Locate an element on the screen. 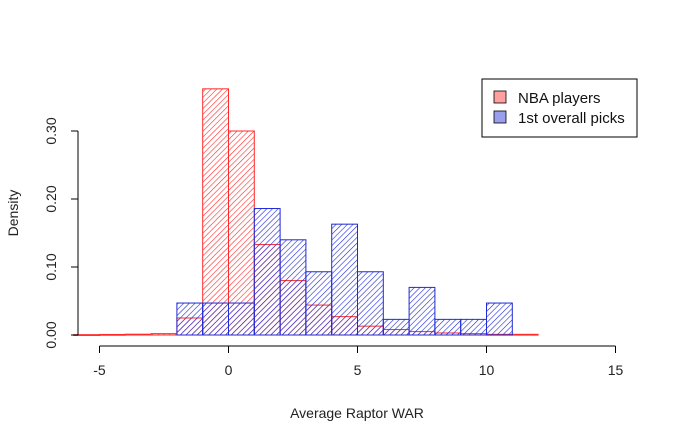 The image size is (678, 443). x-tick-label: -5 is located at coordinates (99, 370).